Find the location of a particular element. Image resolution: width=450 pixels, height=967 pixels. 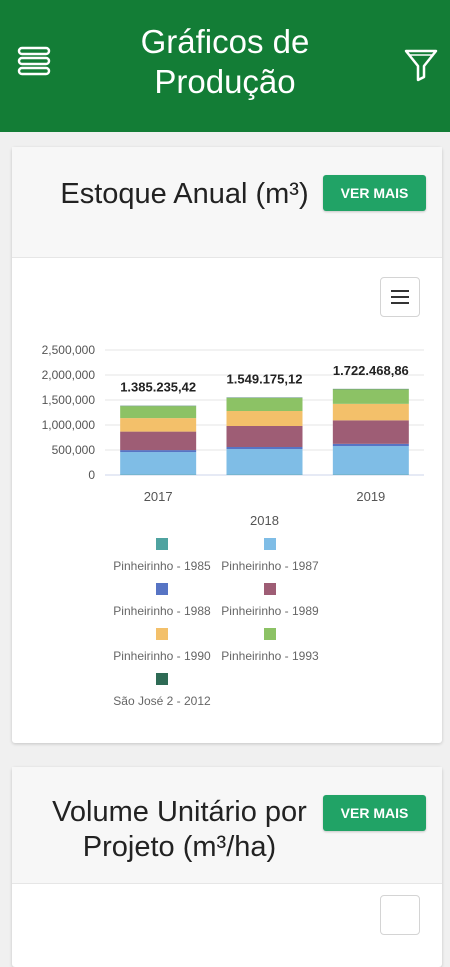

y-tick-label: 1,000,000 is located at coordinates (69, 425).